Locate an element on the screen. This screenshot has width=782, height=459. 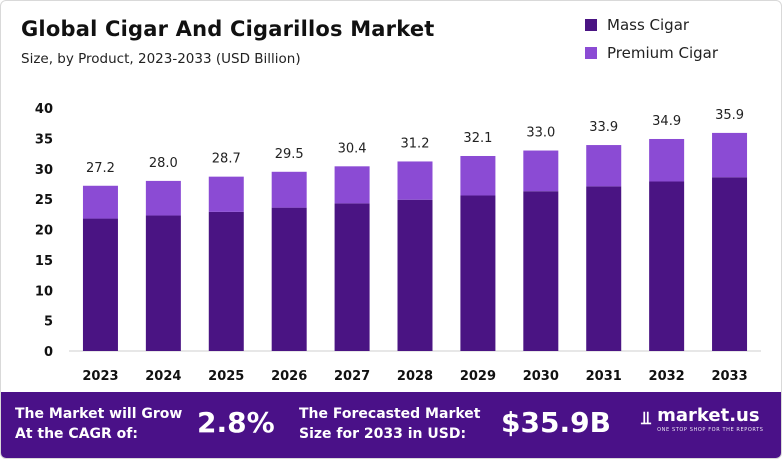
bar-premium-cigar-2029 is located at coordinates (478, 175).